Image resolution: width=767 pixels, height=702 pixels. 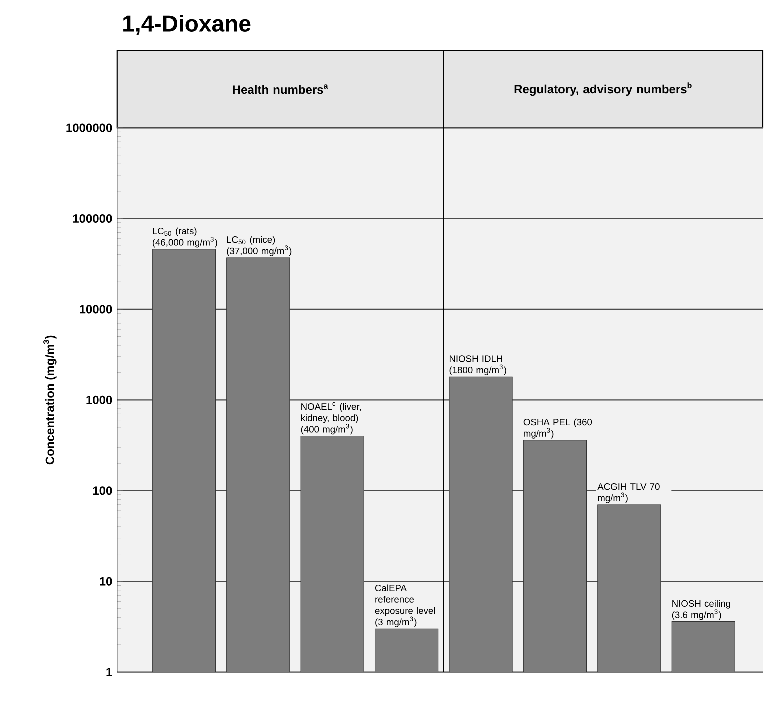 I want to click on chart-title: 1,4-Dioxane, so click(x=187, y=25).